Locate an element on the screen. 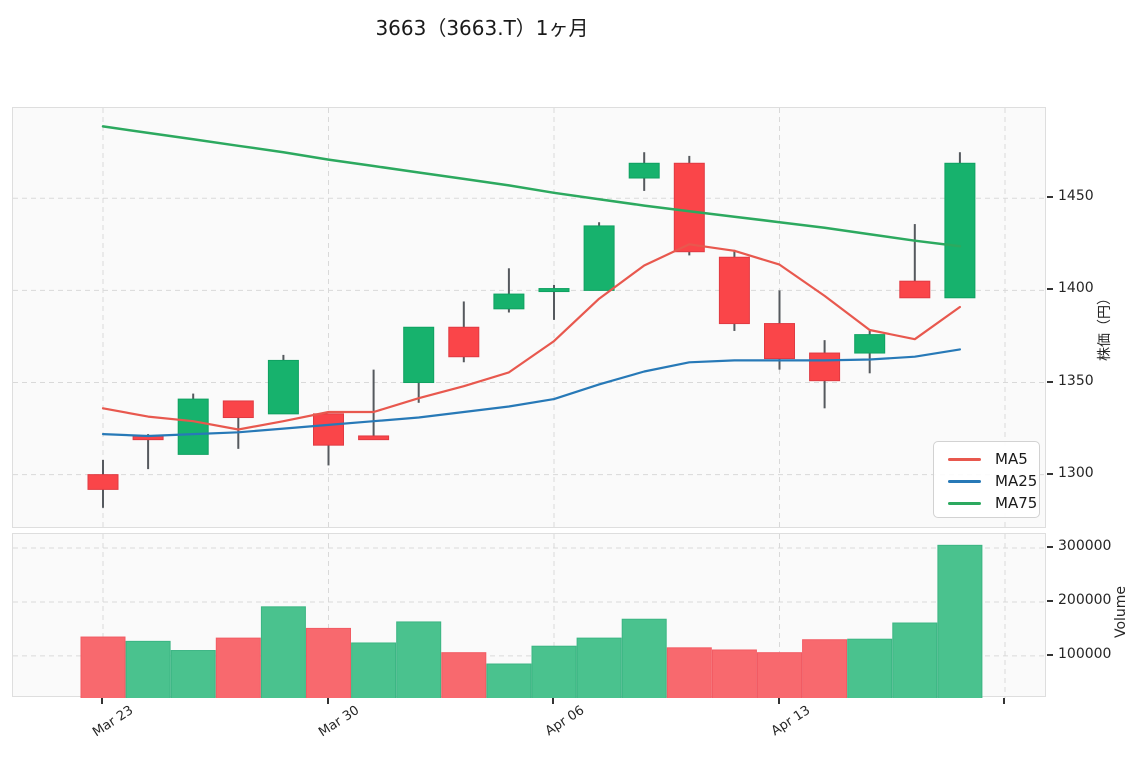 This screenshot has height=760, width=1146. date-tick-label: Apr 06 is located at coordinates (565, 721).